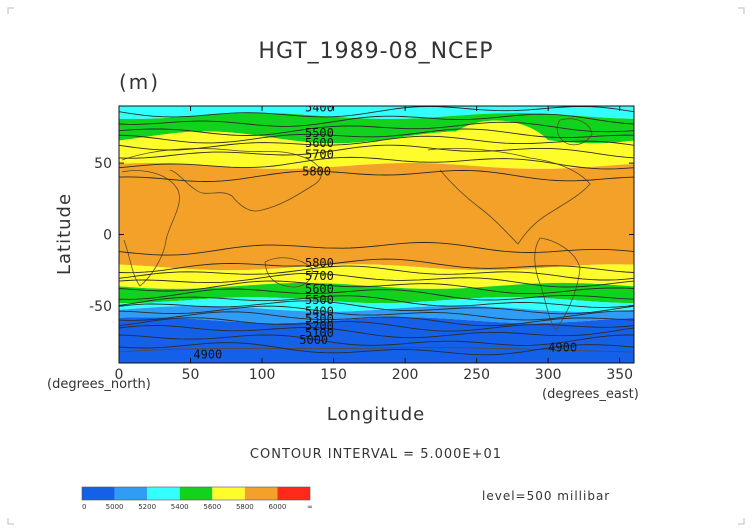  What do you see at coordinates (548, 375) in the screenshot?
I see `x-tick-label: 300` at bounding box center [548, 375].